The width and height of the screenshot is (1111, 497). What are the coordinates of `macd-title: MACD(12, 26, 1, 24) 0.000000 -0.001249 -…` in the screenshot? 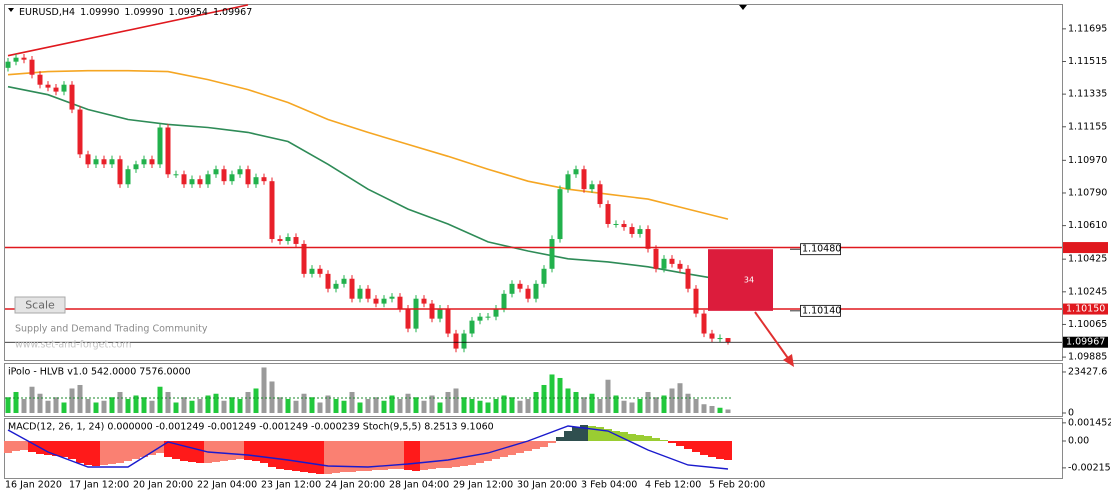 It's located at (251, 427).